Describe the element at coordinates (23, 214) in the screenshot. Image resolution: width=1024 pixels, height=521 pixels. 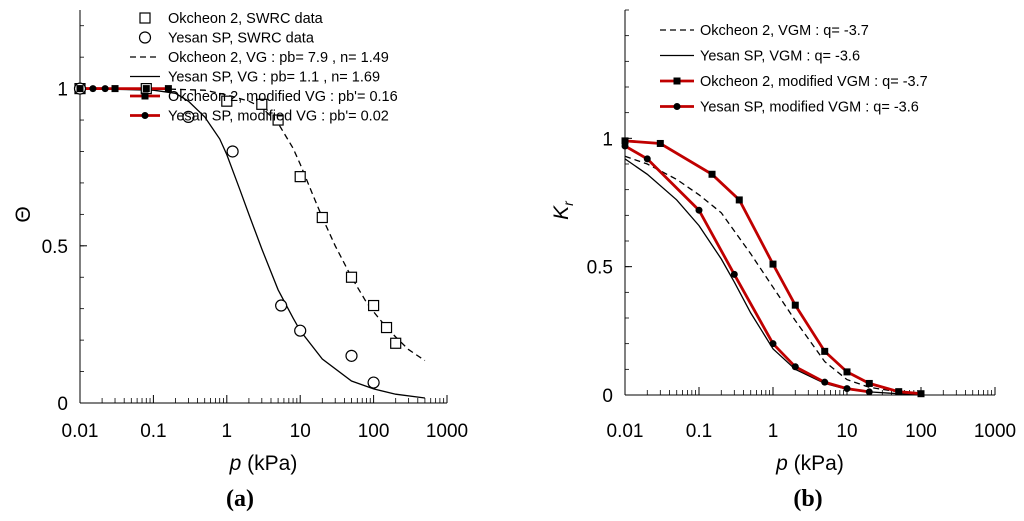
I see `y-axis-label: Θ` at that location.